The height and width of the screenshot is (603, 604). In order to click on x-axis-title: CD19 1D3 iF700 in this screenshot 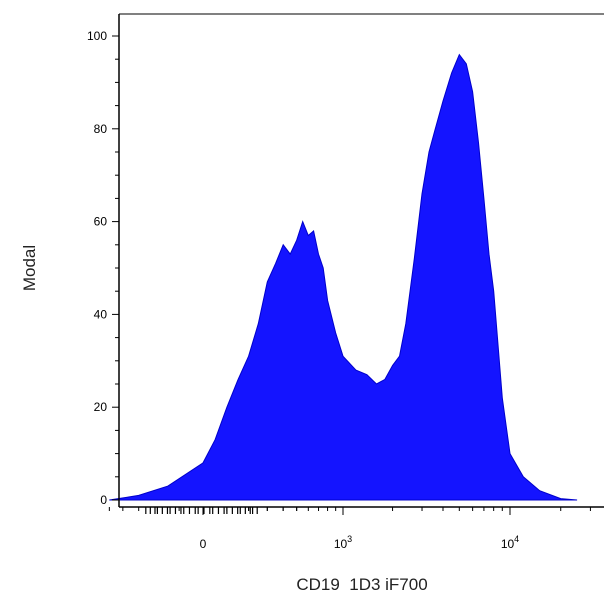, I will do `click(361, 584)`.